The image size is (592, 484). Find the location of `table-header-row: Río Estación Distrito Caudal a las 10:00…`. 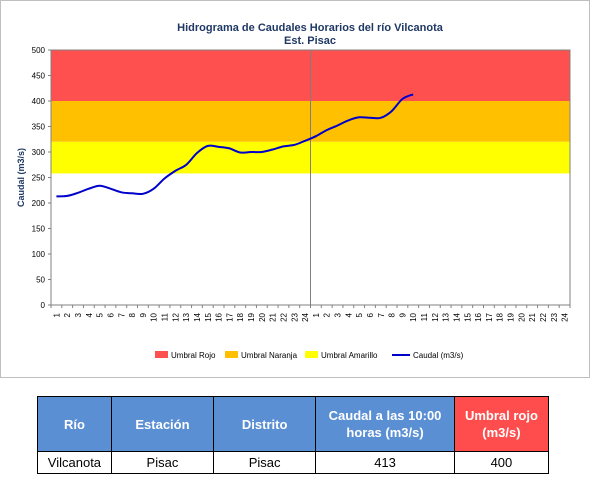

table-header-row: Río Estación Distrito Caudal a las 10:00… is located at coordinates (293, 424).